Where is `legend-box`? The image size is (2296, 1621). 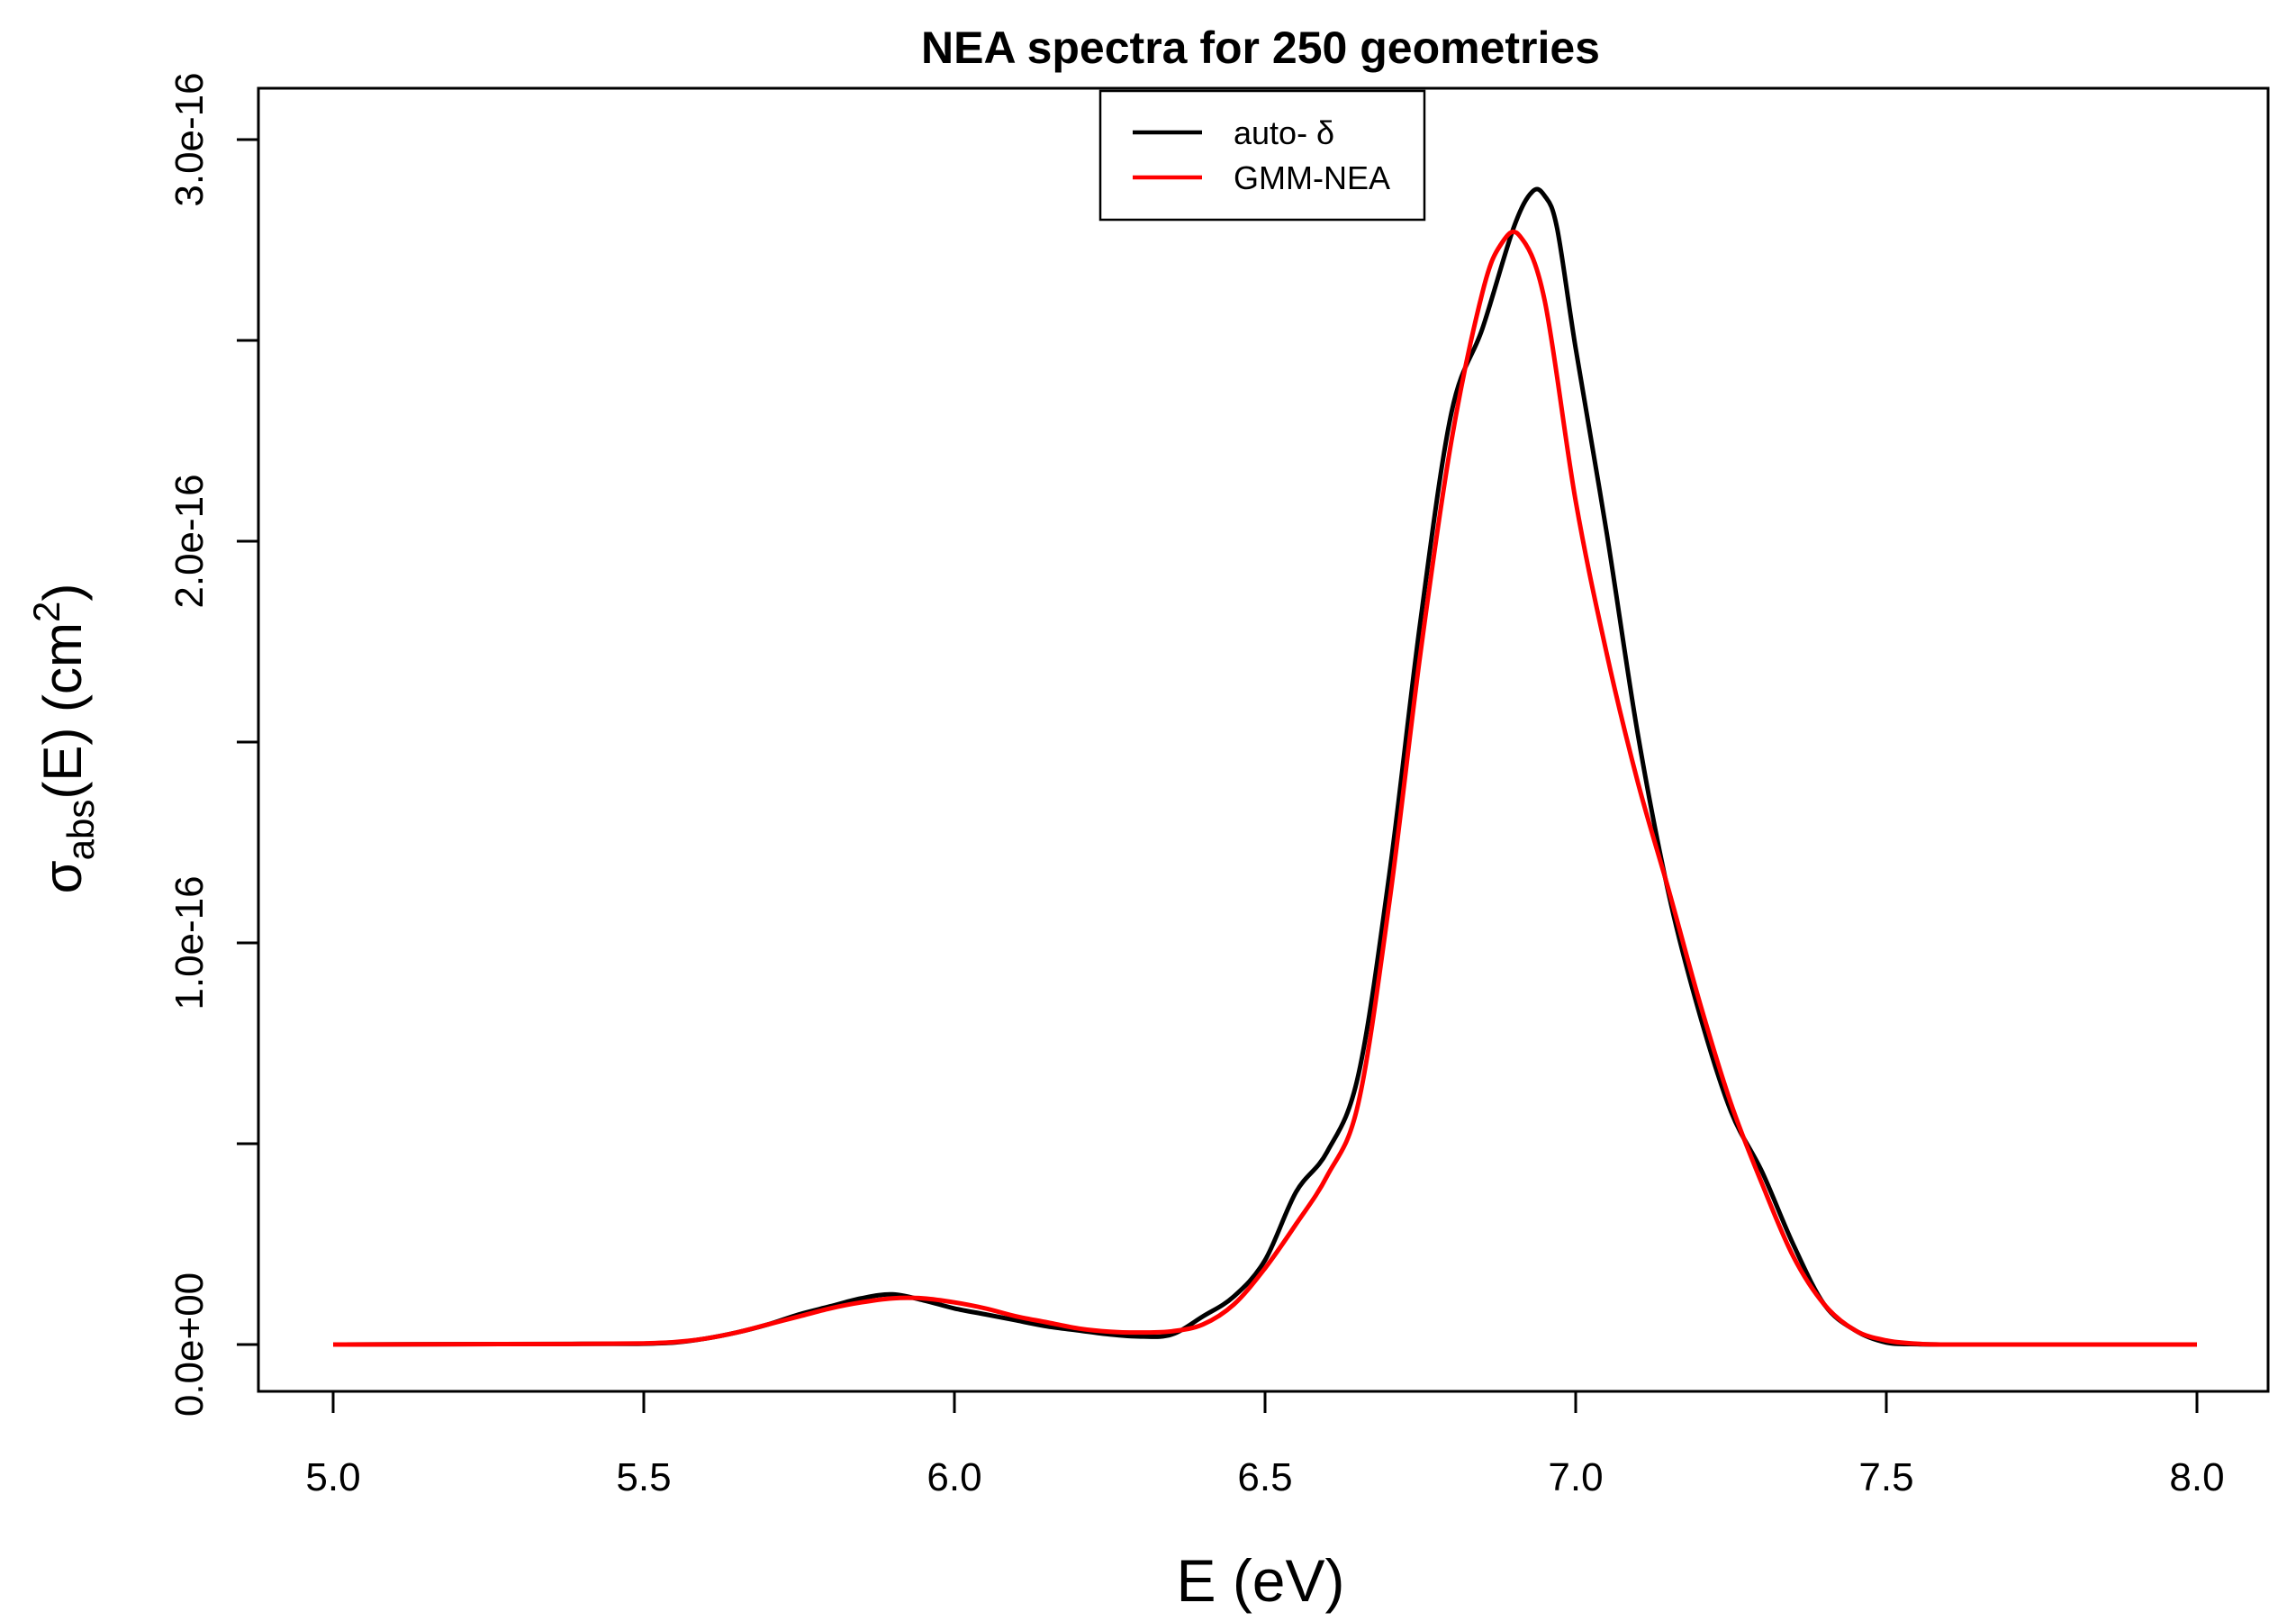 legend-box is located at coordinates (1262, 155).